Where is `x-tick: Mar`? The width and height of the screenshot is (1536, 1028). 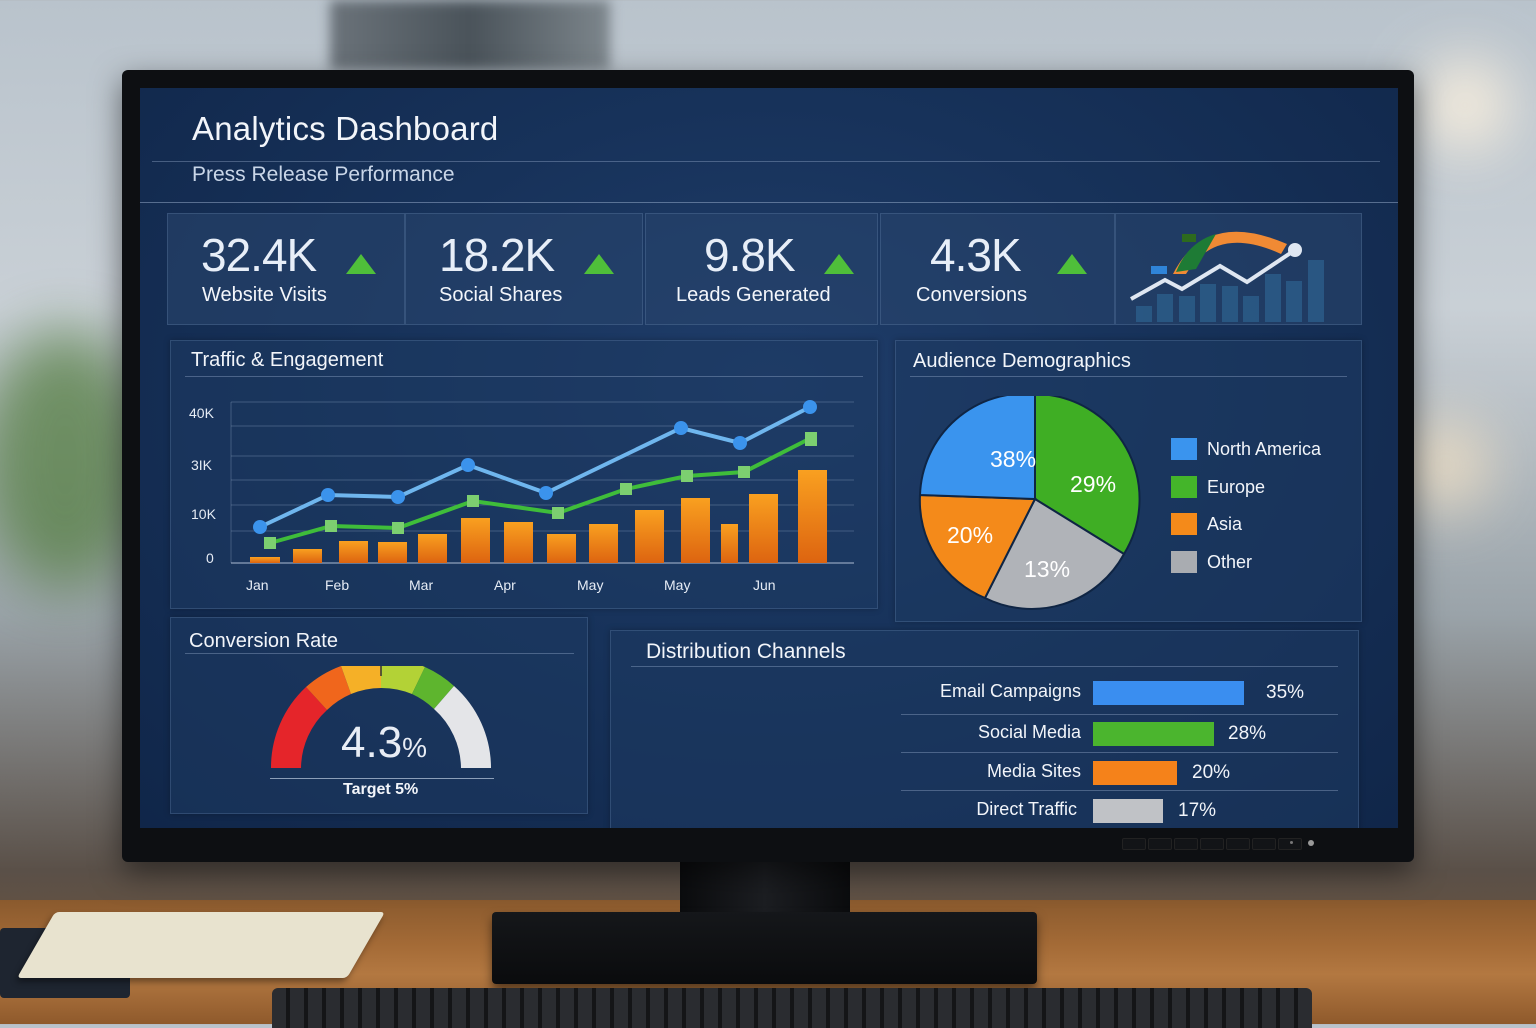
x-tick: Mar is located at coordinates (421, 585).